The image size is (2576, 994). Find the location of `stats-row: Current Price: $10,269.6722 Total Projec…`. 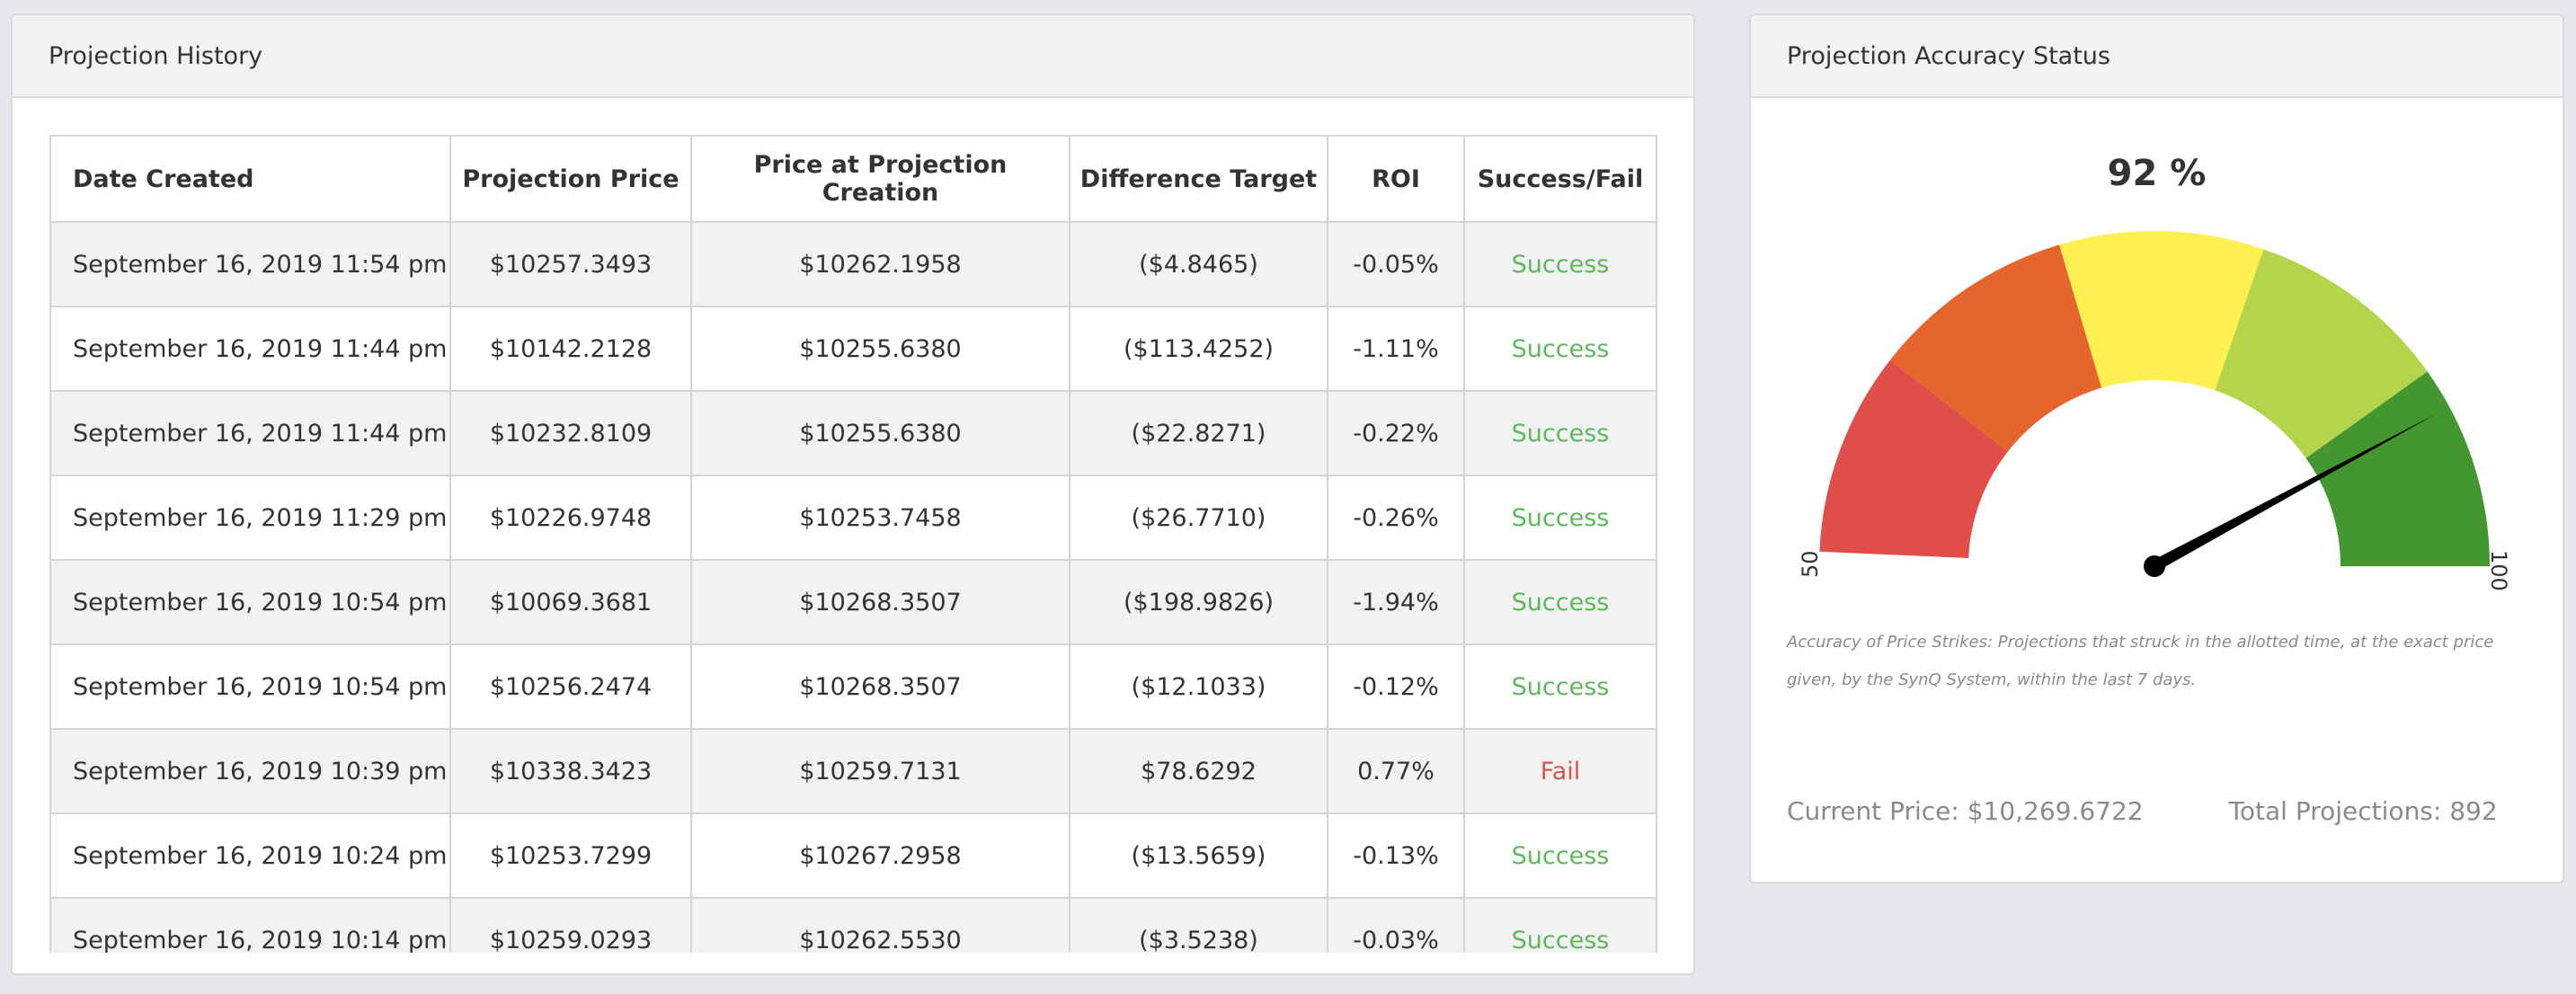

stats-row: Current Price: $10,269.6722 Total Projec… is located at coordinates (2142, 811).